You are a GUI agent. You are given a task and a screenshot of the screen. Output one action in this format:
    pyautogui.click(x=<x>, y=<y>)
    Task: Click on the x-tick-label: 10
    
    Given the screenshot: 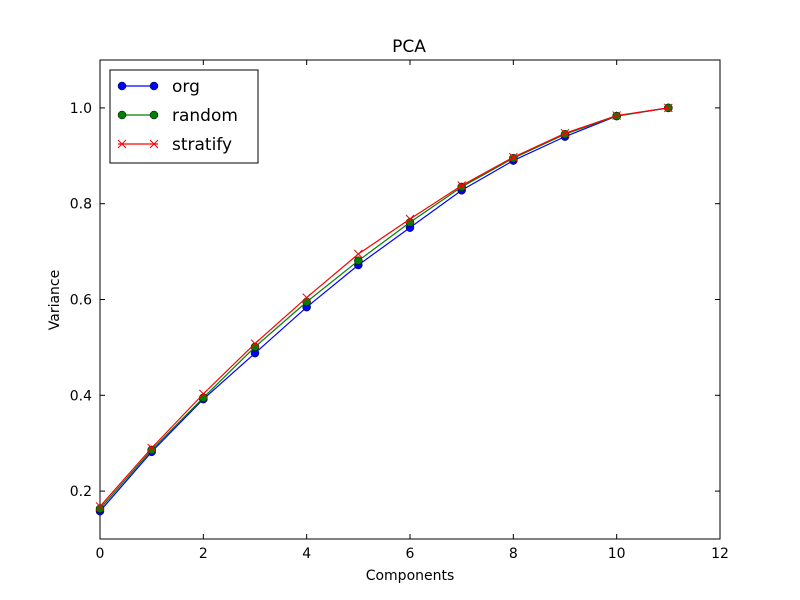 What is the action you would take?
    pyautogui.click(x=617, y=554)
    